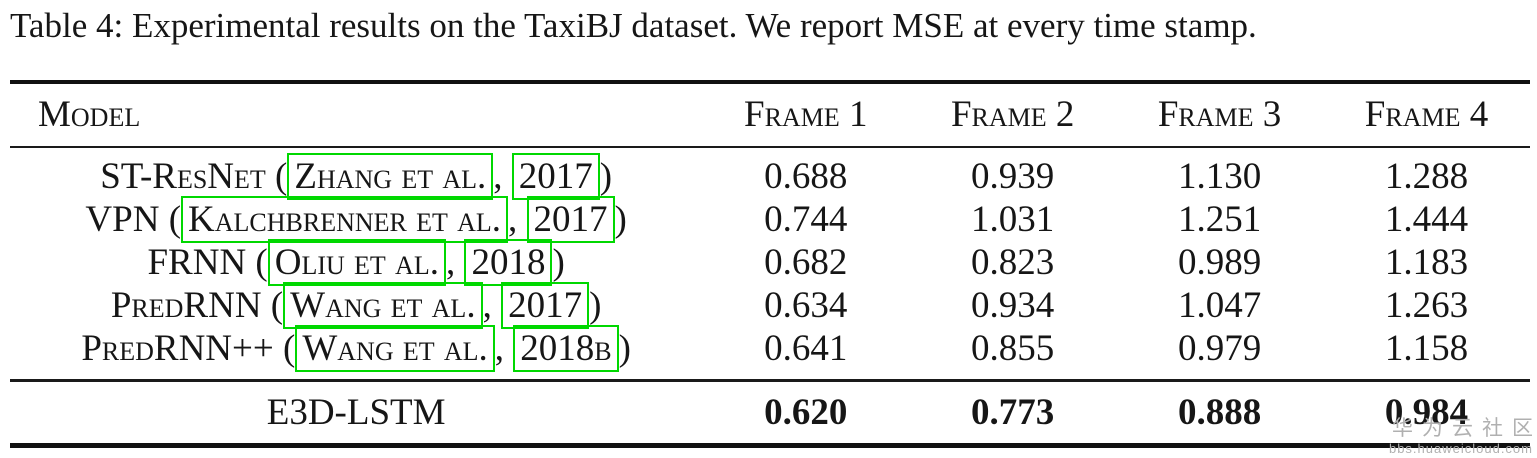  Describe the element at coordinates (1013, 262) in the screenshot. I see `mse-value: 0.823` at that location.